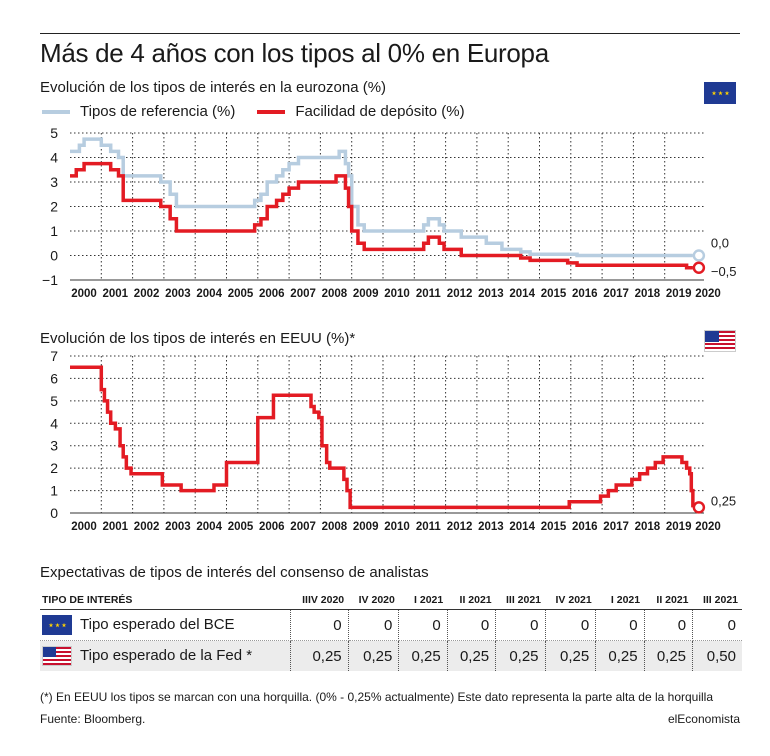  I want to click on table-header-cell: IV 2021, so click(570, 601).